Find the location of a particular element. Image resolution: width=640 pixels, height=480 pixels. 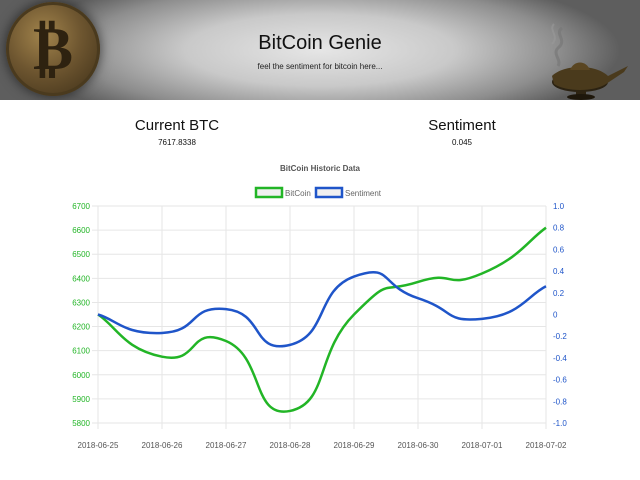

x-tick-label: 2018-07-02 is located at coordinates (546, 445).